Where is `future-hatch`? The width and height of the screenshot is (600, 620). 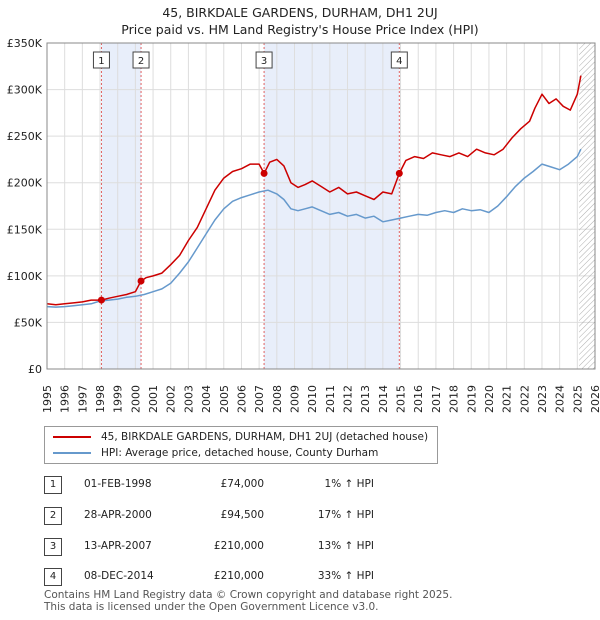 future-hatch is located at coordinates (587, 206).